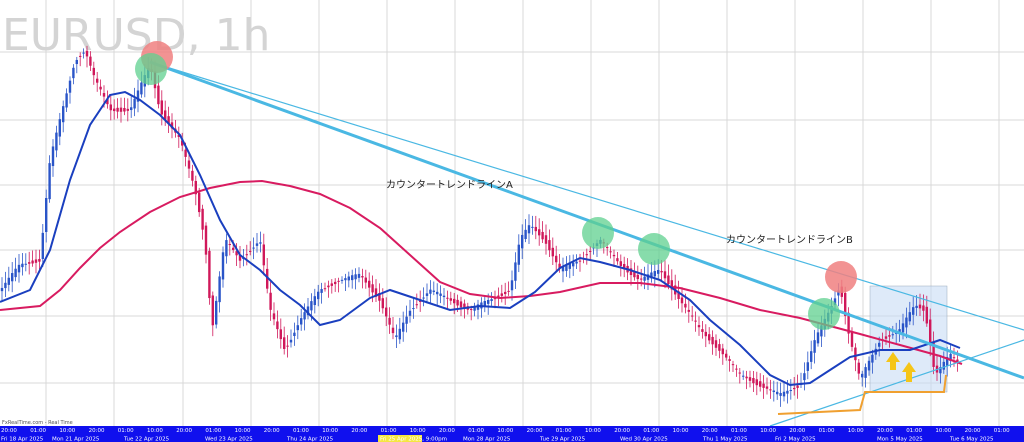 The image size is (1024, 442). Describe the element at coordinates (449, 185) in the screenshot. I see `annotation: カウンタートレンドラインA` at that location.